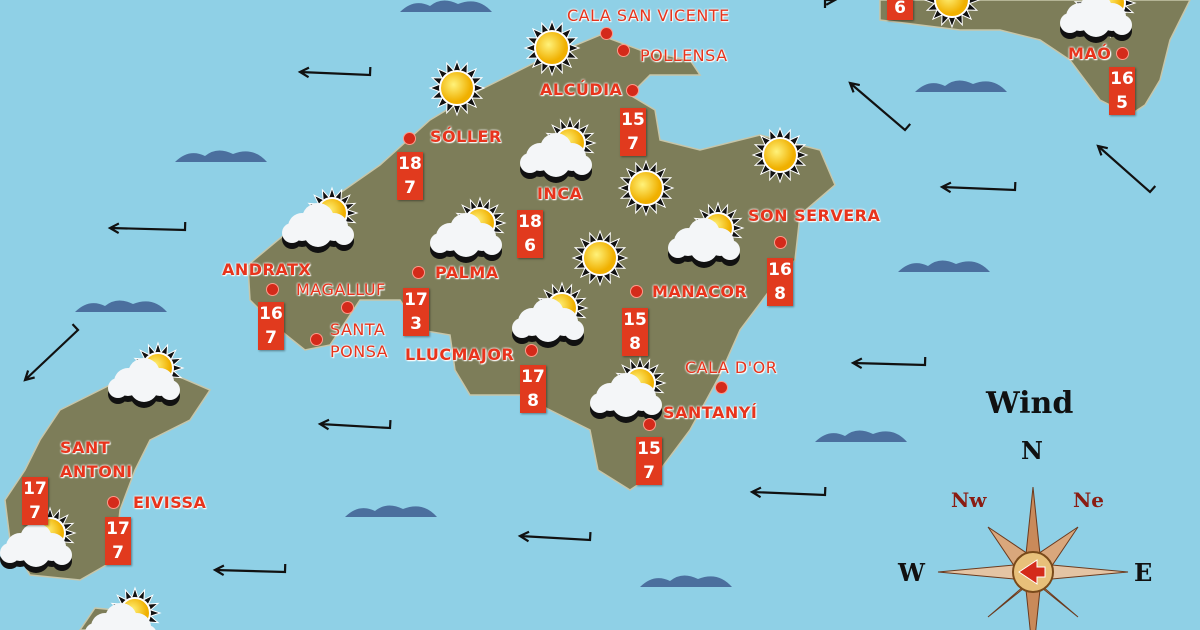  What do you see at coordinates (170, 502) in the screenshot?
I see `city-label: EIVISSA` at bounding box center [170, 502].